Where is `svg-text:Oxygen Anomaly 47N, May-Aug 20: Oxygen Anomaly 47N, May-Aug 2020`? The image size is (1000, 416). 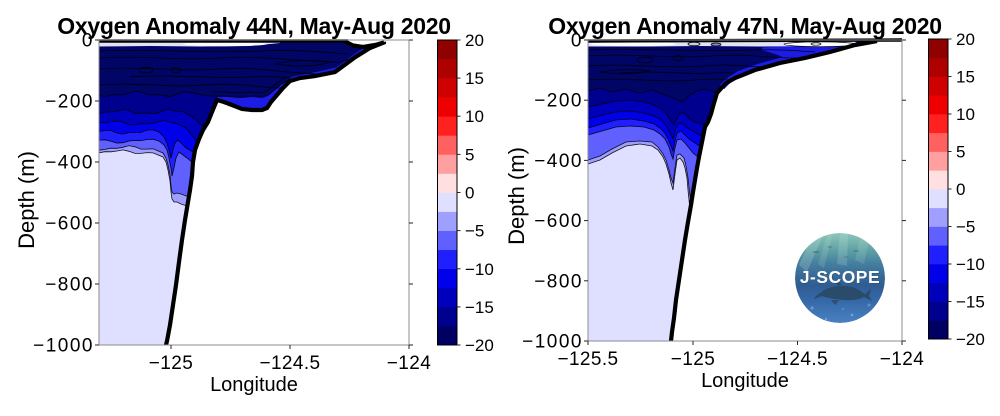
svg-text:Oxygen Anomaly 47N, May-Aug 20: Oxygen Anomaly 47N, May-Aug 2020 is located at coordinates (744, 26).